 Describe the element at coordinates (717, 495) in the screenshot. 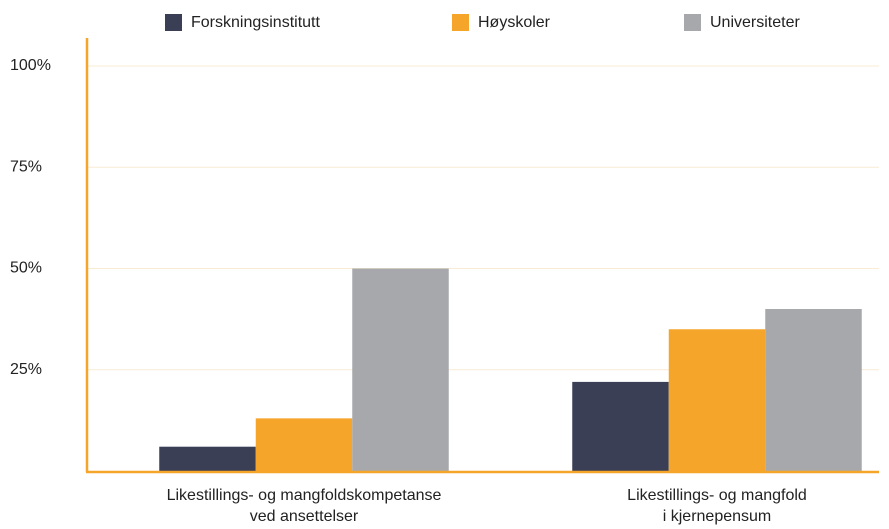

I see `x-tick-label: Likestillings- og mangfold` at that location.